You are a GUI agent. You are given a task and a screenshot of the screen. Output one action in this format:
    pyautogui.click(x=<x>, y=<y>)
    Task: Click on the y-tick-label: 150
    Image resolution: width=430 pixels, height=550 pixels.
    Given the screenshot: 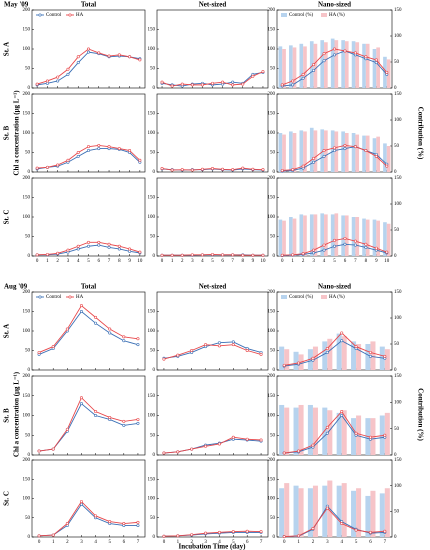 What is the action you would take?
    pyautogui.click(x=272, y=312)
    